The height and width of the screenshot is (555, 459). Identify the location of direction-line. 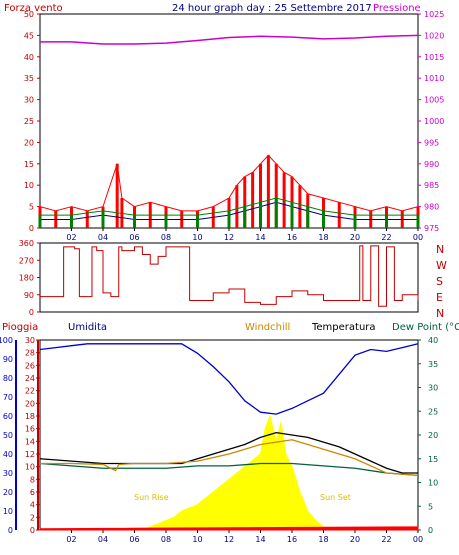
(229, 276).